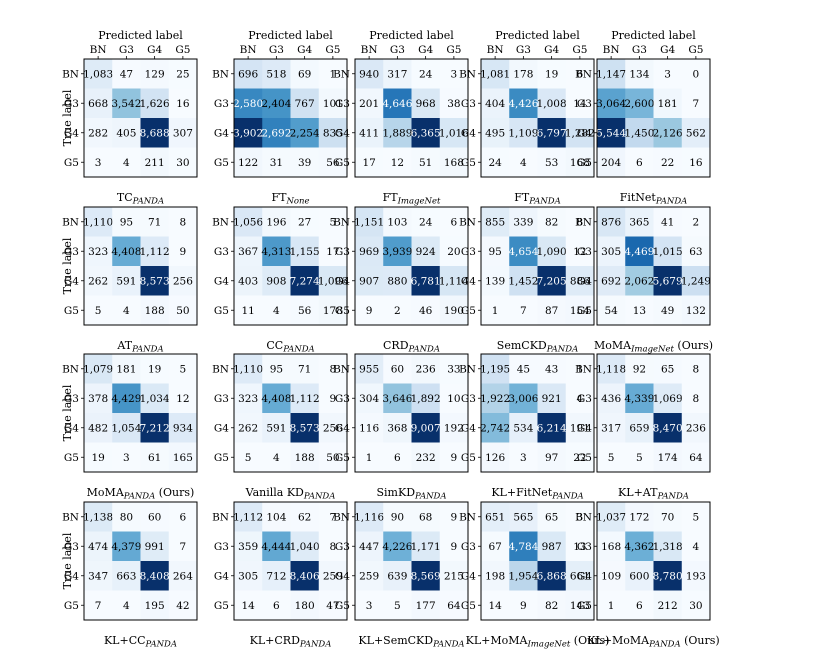  What do you see at coordinates (523, 282) in the screenshot?
I see `cell-value: 1,452` at bounding box center [523, 282].